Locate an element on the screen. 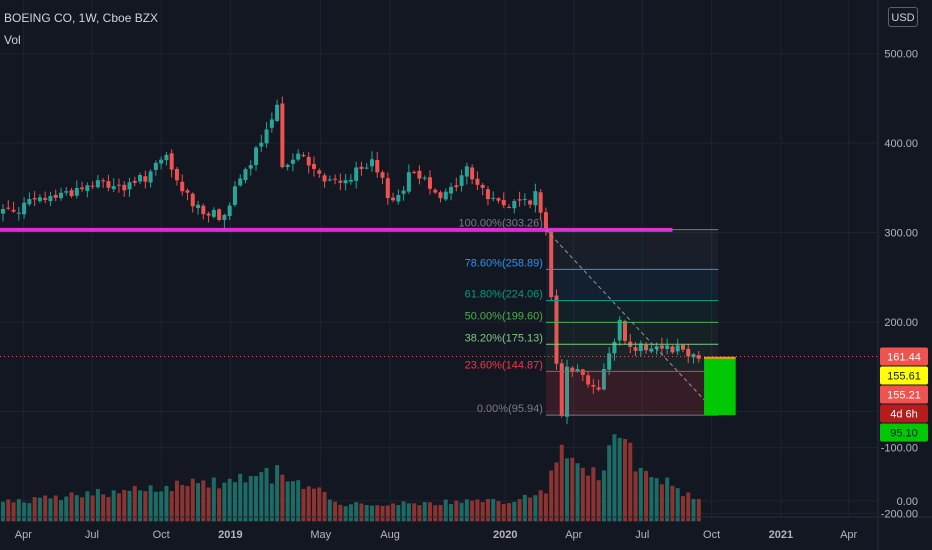 This screenshot has height=550, width=932. price-label-box is located at coordinates (904, 432).